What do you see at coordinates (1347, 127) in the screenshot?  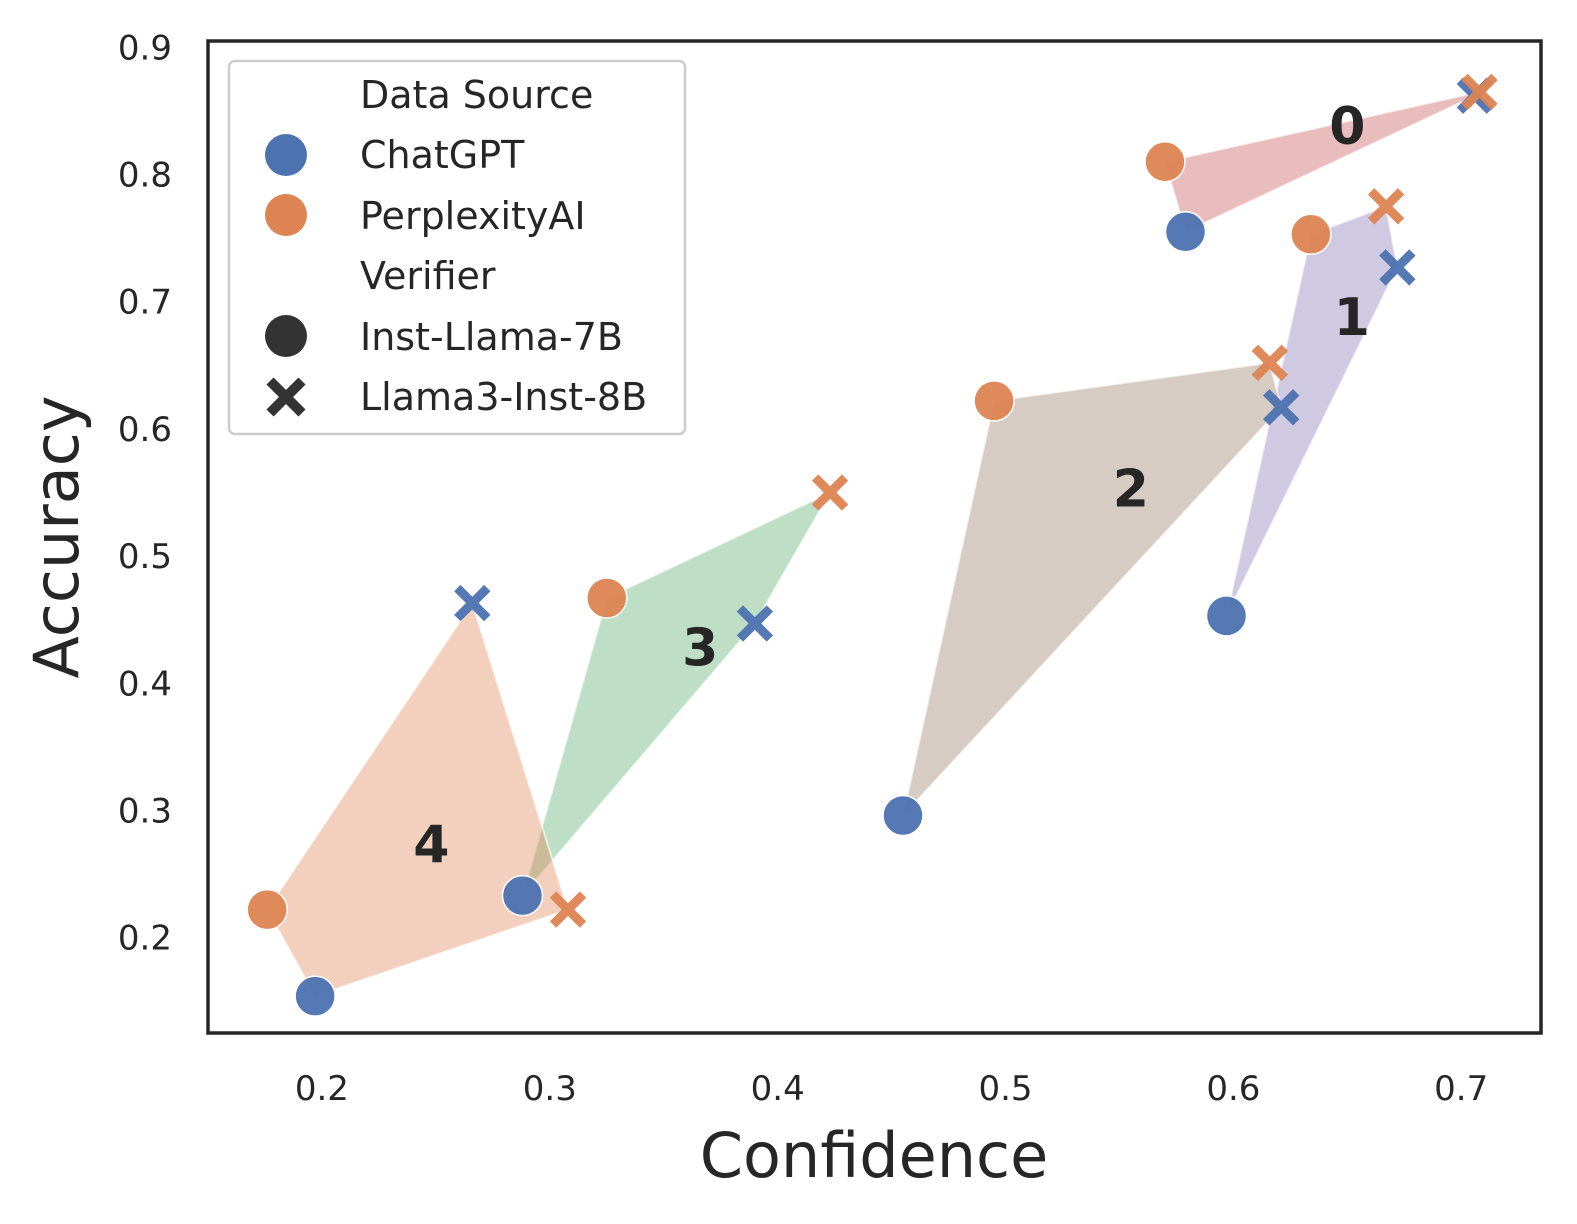 I see `cluster-0-label: 0` at bounding box center [1347, 127].